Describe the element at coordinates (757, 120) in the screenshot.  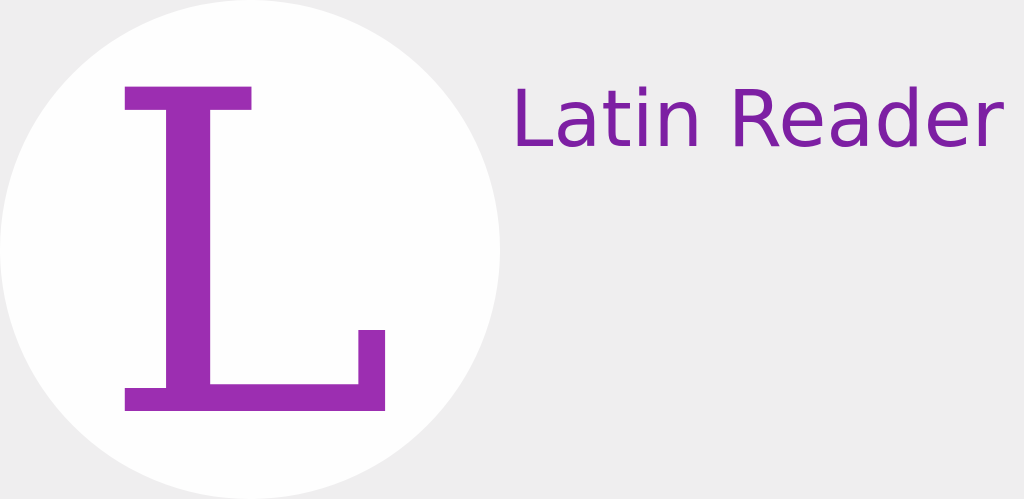
I see `app-title: Latin Reader` at that location.